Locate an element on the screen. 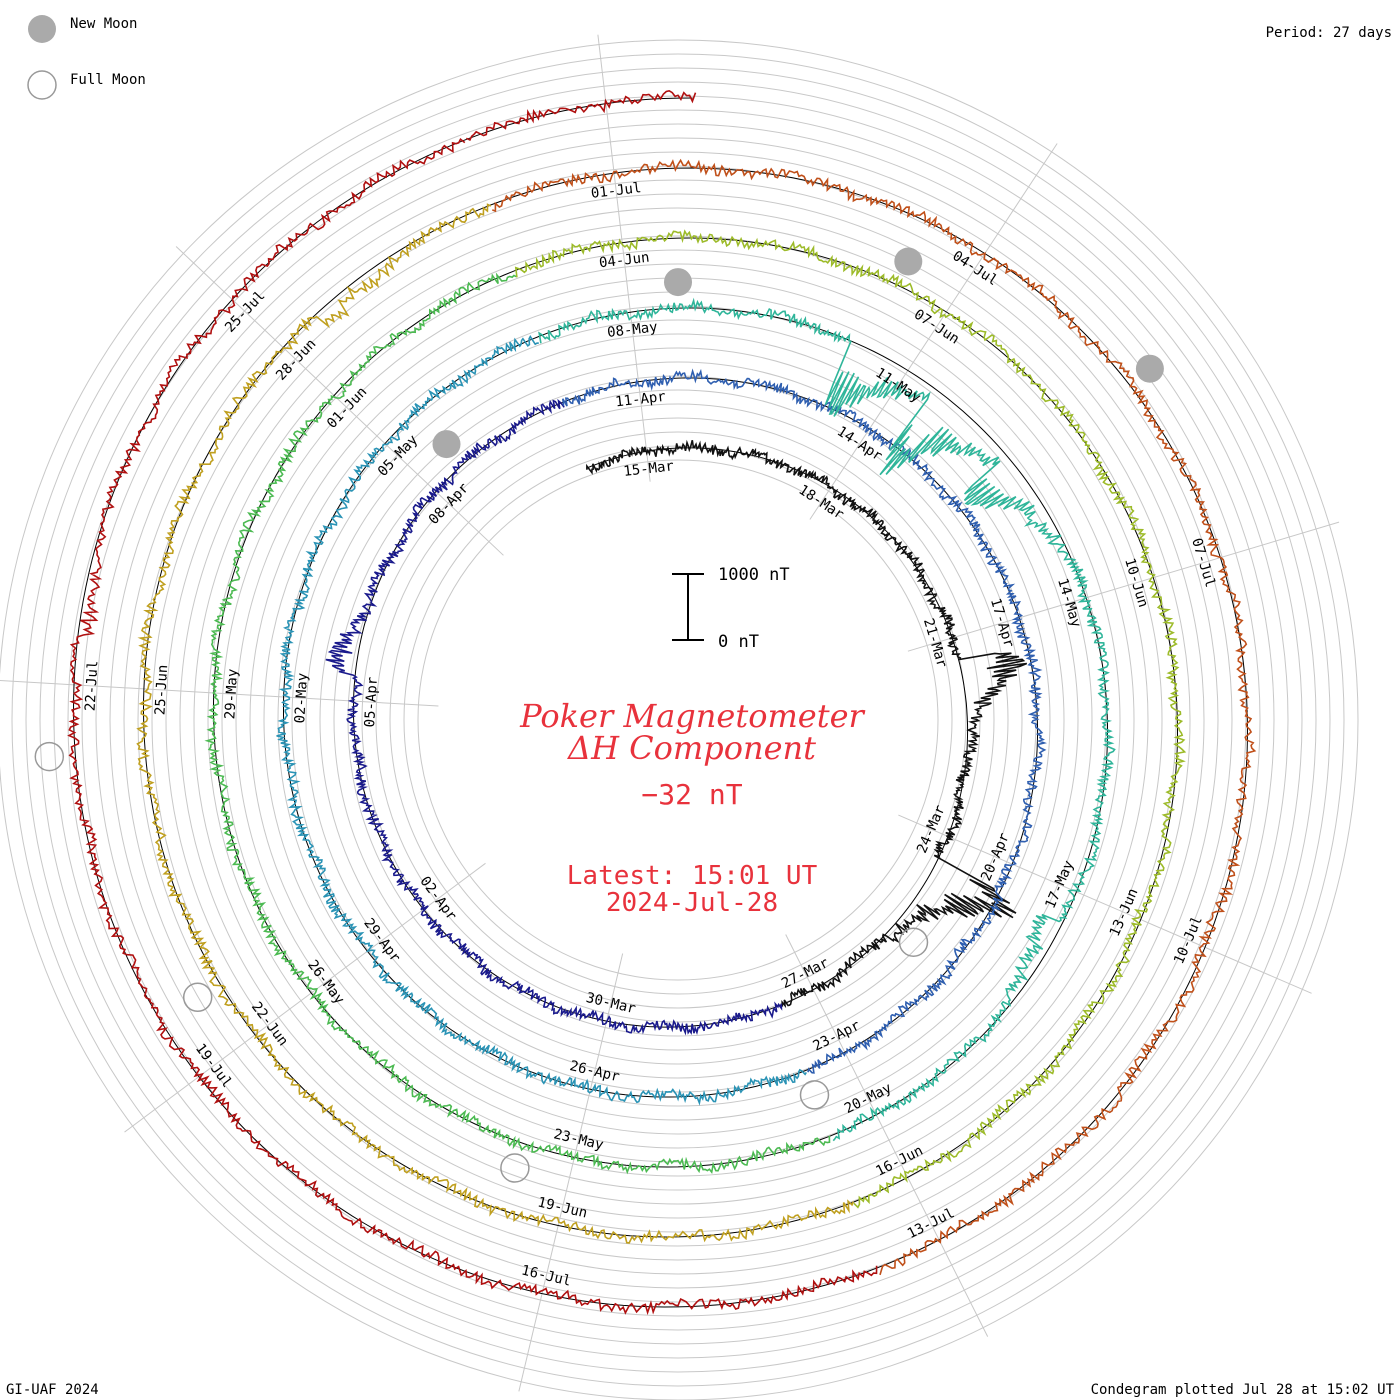 This screenshot has height=1400, width=1400. chart-title: Poker Magnetometer is located at coordinates (692, 716).